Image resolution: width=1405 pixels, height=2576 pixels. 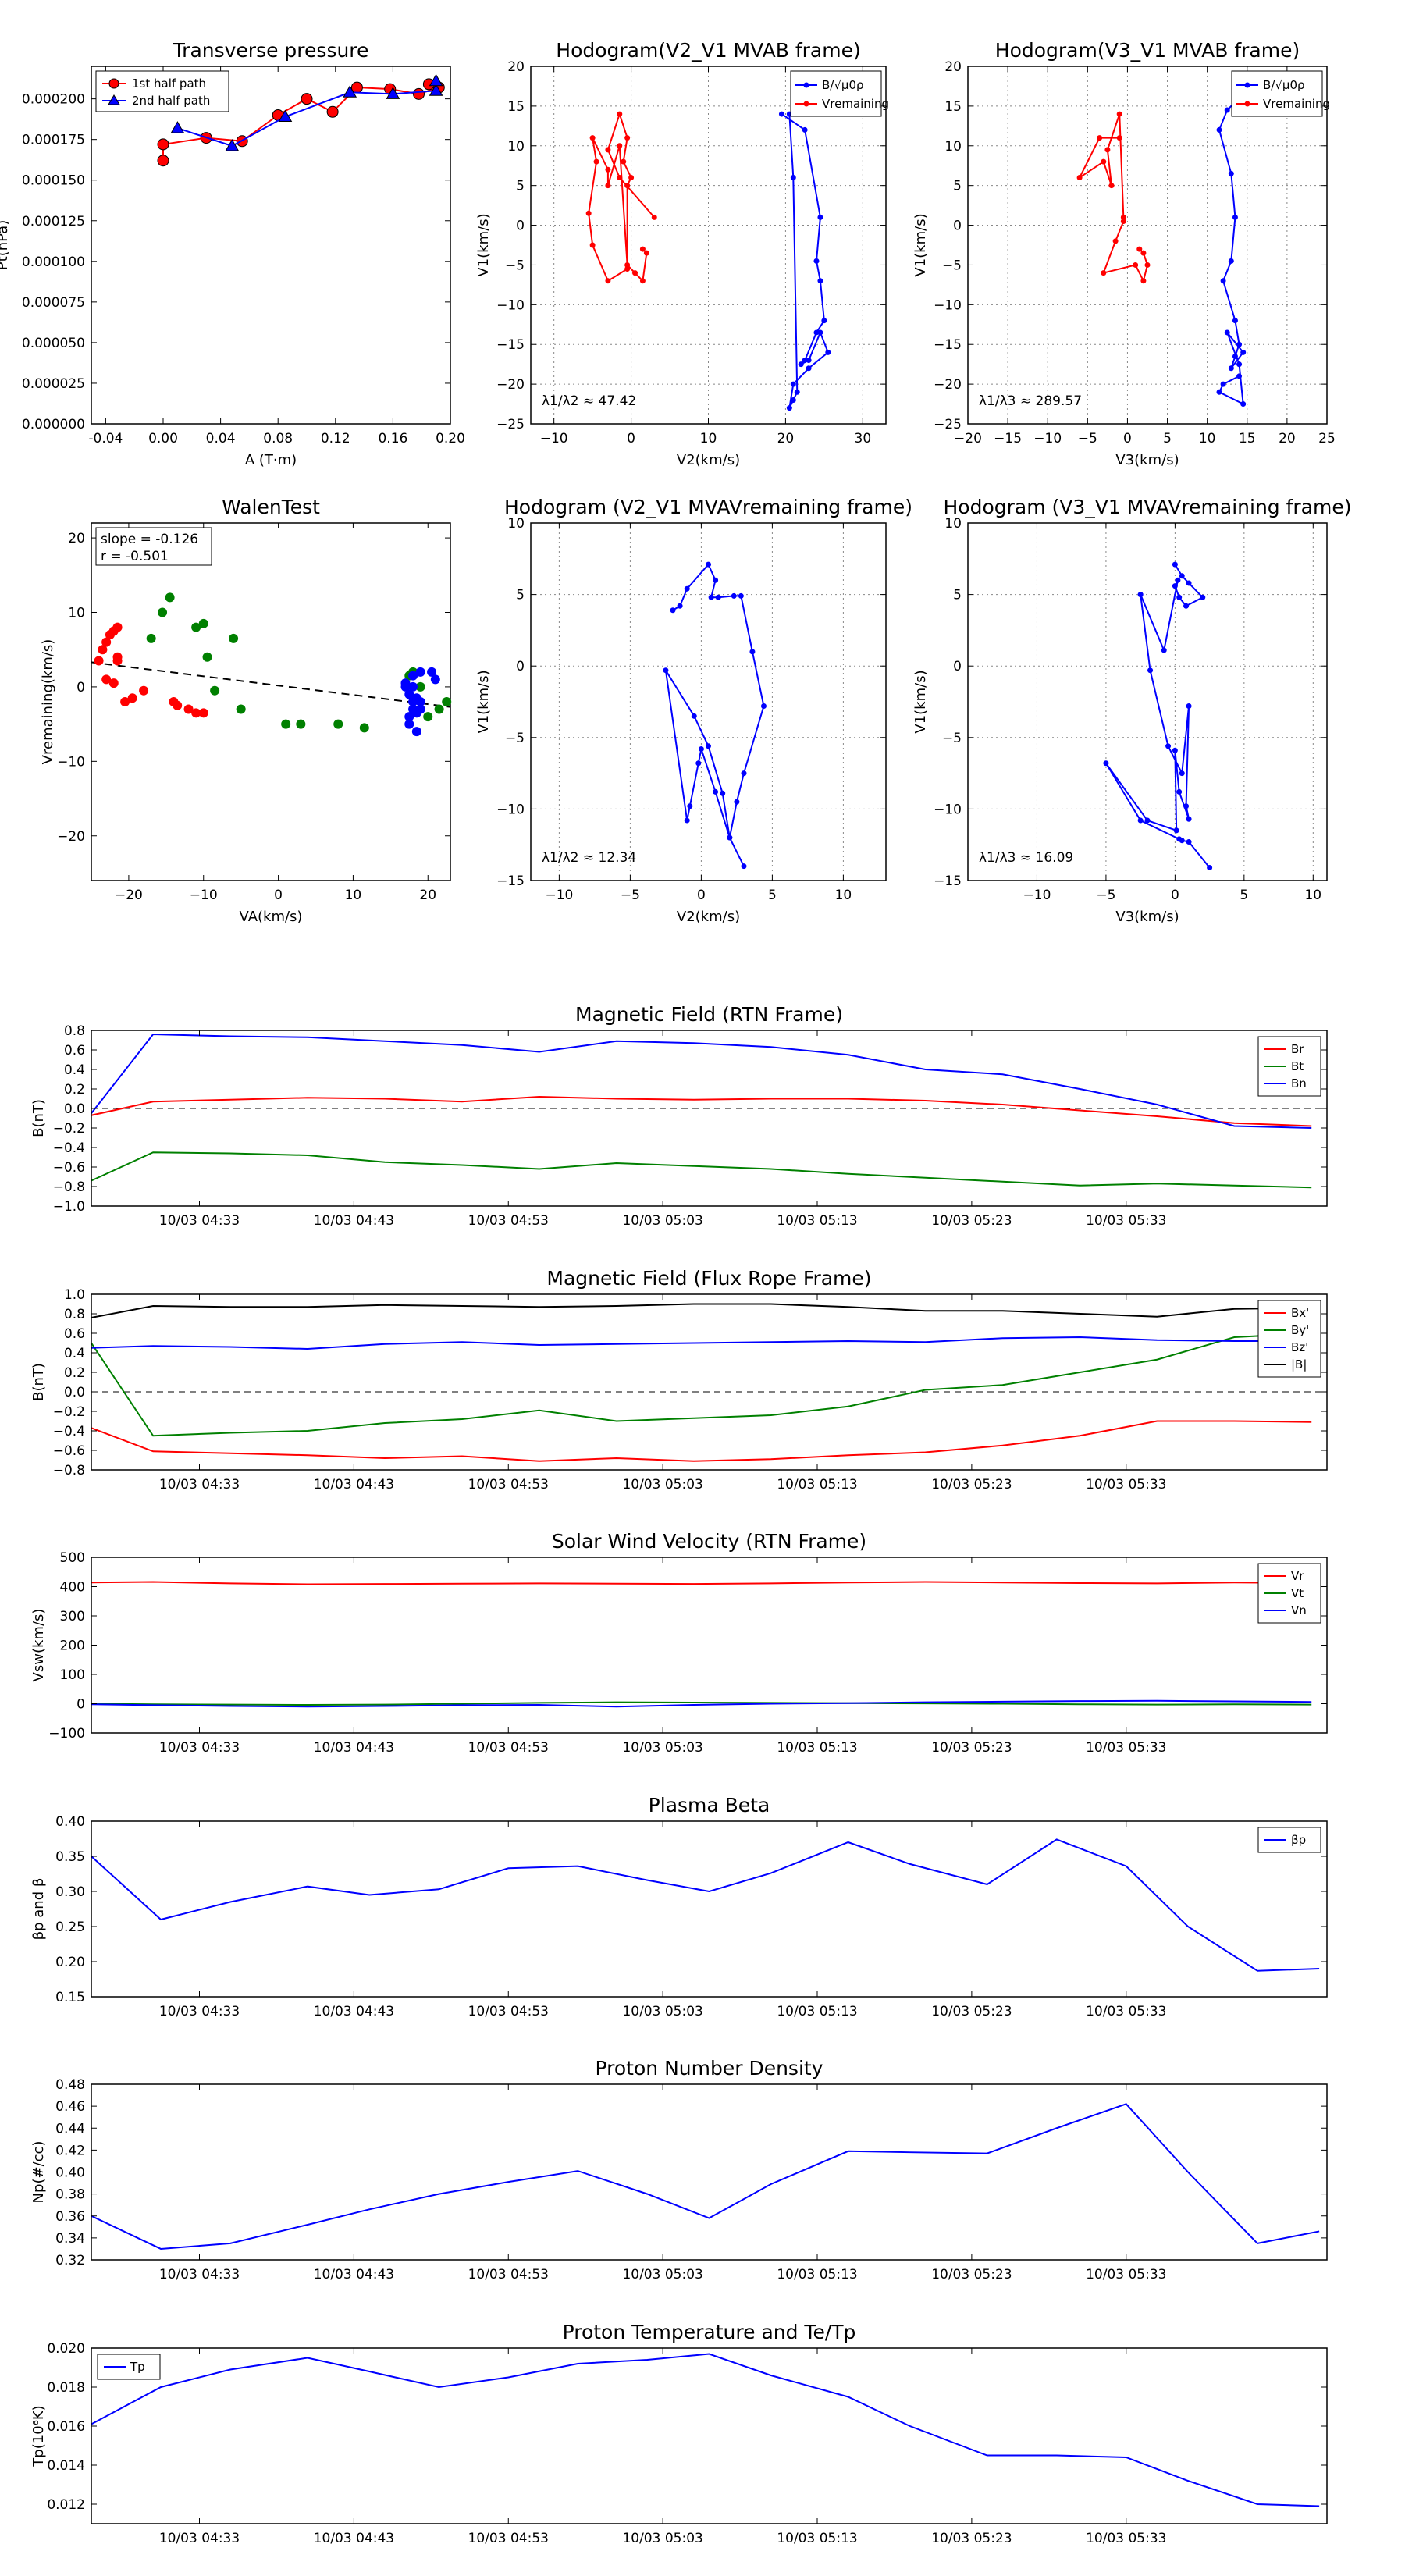 What do you see at coordinates (839, 93) in the screenshot?
I see `legend: B/√μ0ρ Vremaining` at bounding box center [839, 93].